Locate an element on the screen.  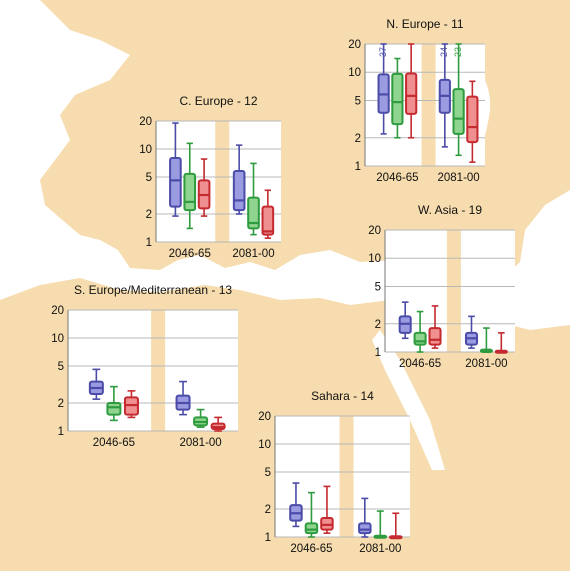
chart-title: C. Europe - 12 is located at coordinates (218, 101).